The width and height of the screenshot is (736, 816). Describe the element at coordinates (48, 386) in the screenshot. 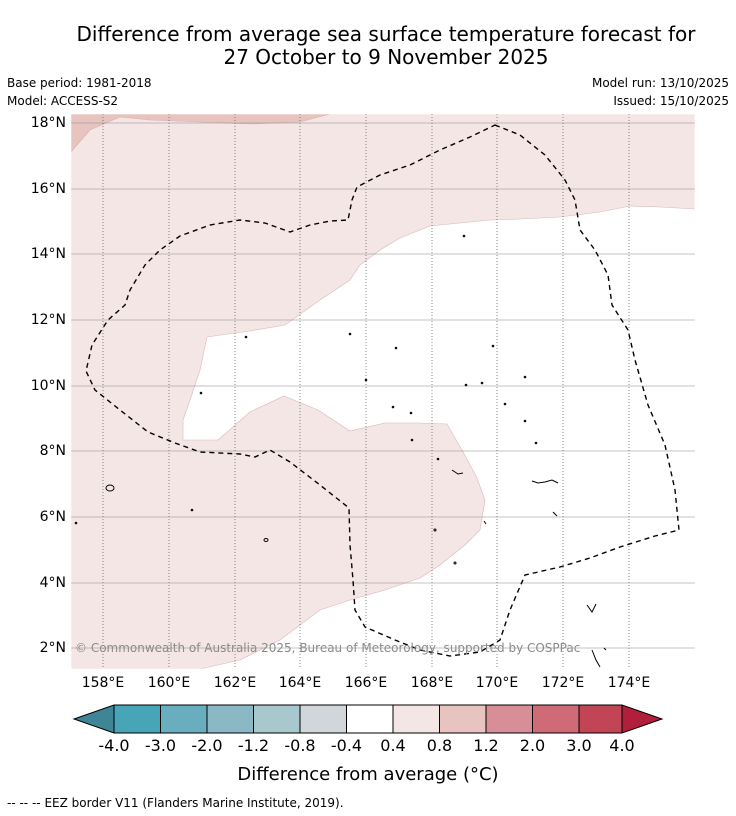

I see `lat-label-10n: 10°N` at that location.